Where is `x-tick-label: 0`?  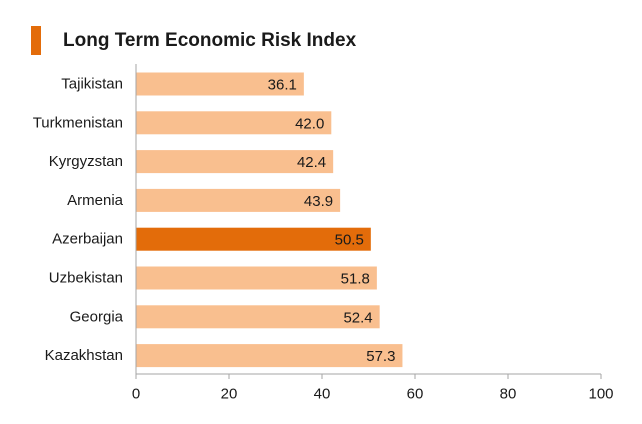
x-tick-label: 0 is located at coordinates (136, 394).